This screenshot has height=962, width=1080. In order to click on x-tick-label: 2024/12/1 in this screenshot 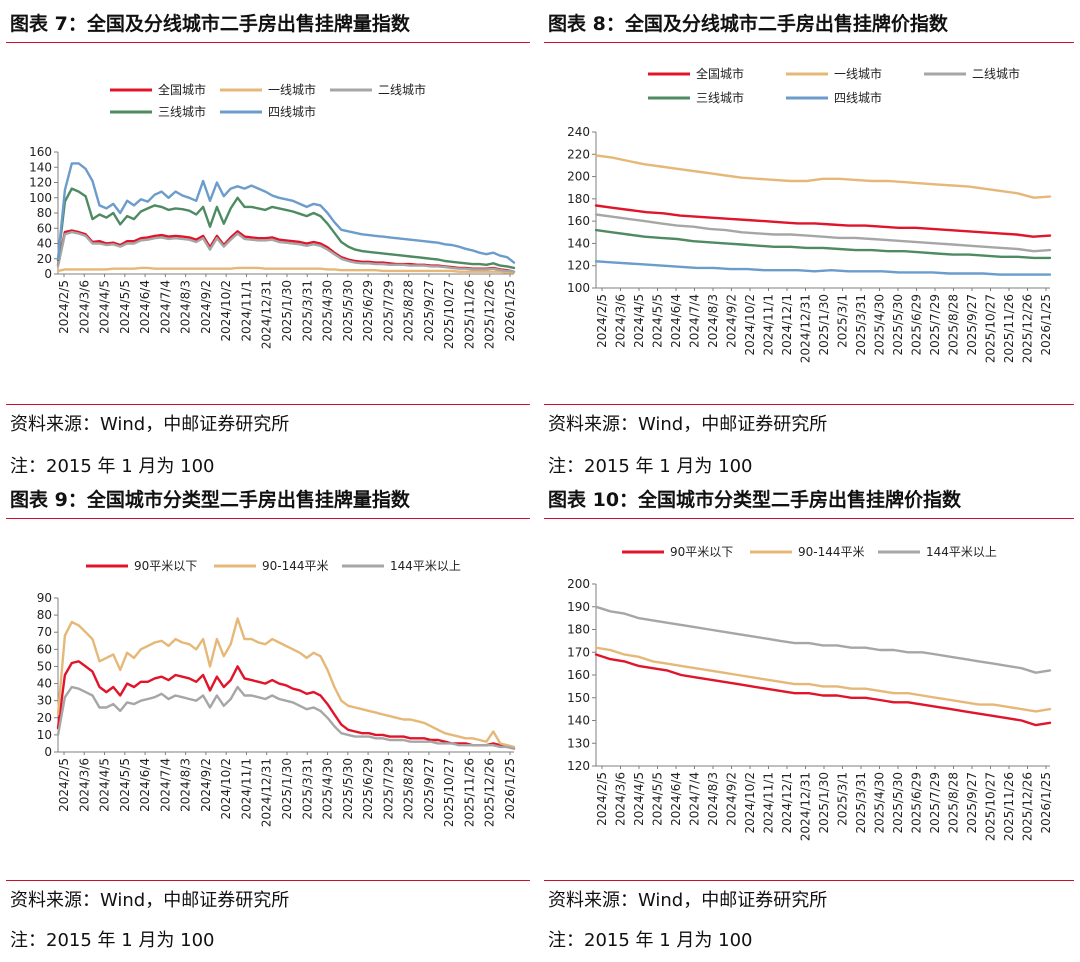, I will do `click(787, 803)`.